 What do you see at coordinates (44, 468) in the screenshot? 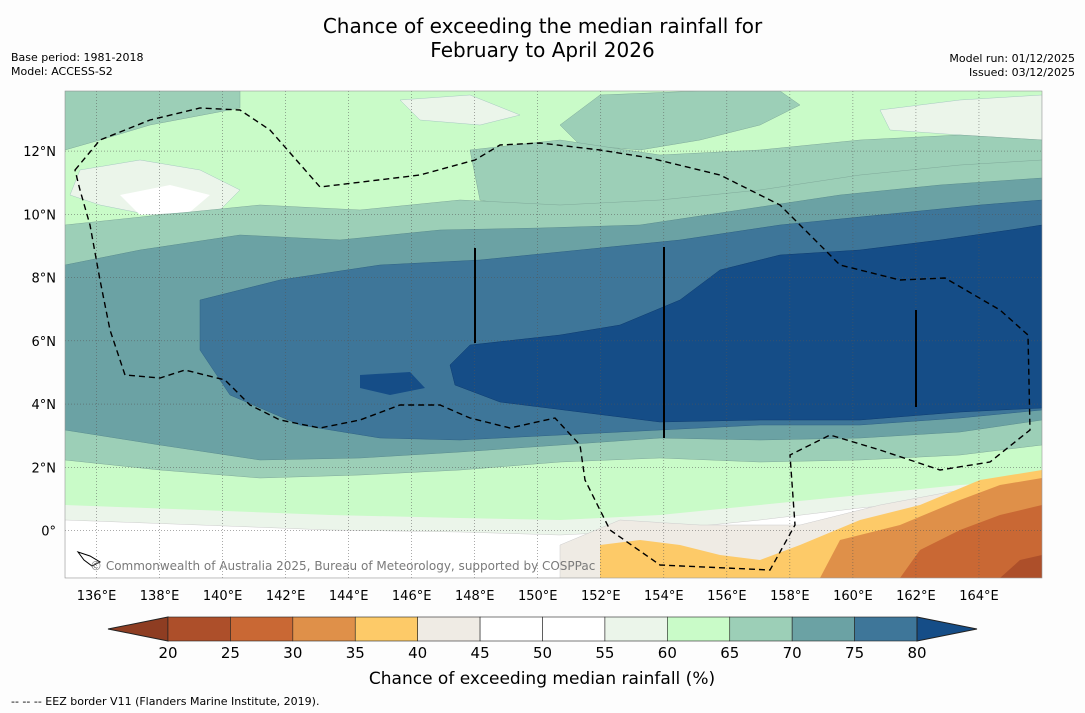
I see `latitude-tick-label: 2°N` at bounding box center [44, 468].